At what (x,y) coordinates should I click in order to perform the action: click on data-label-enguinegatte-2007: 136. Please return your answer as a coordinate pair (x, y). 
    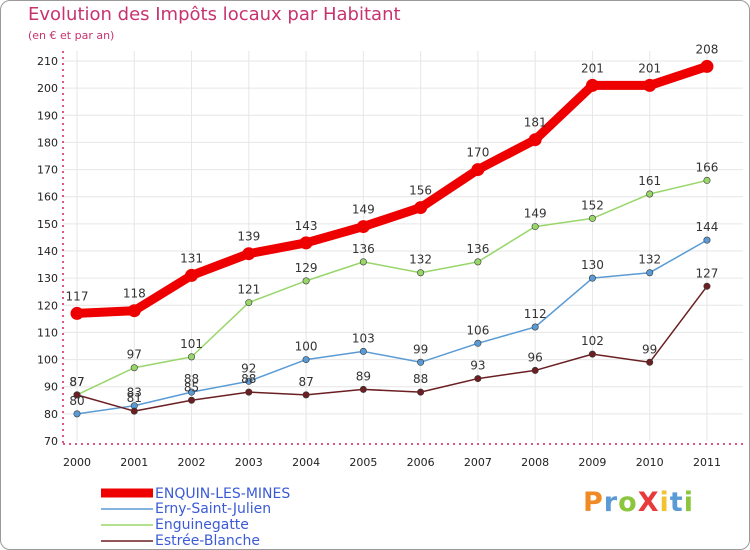
    Looking at the image, I should click on (477, 249).